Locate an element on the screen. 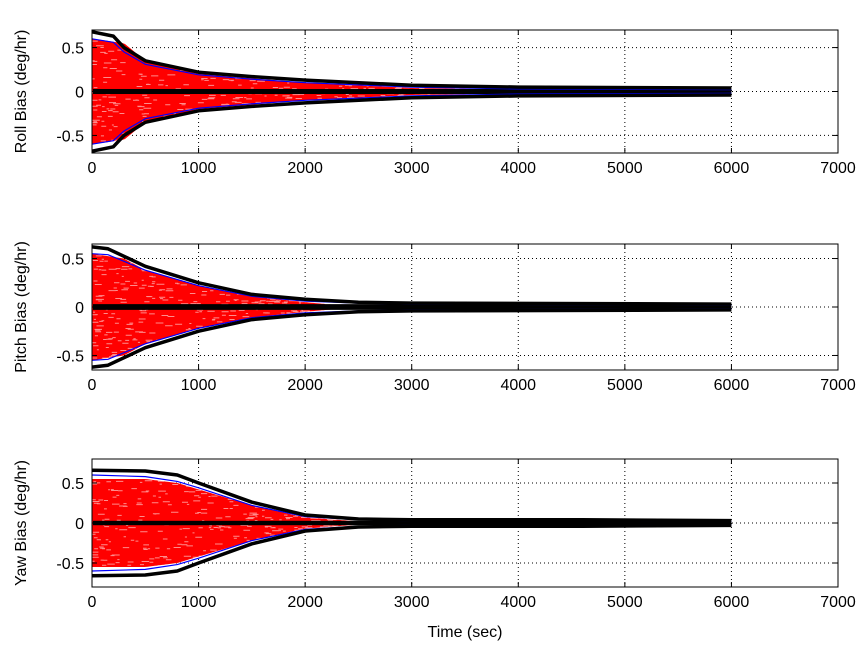 Image resolution: width=865 pixels, height=653 pixels. y-axis-label: Yaw Bias (deg/hr) is located at coordinates (21, 523).